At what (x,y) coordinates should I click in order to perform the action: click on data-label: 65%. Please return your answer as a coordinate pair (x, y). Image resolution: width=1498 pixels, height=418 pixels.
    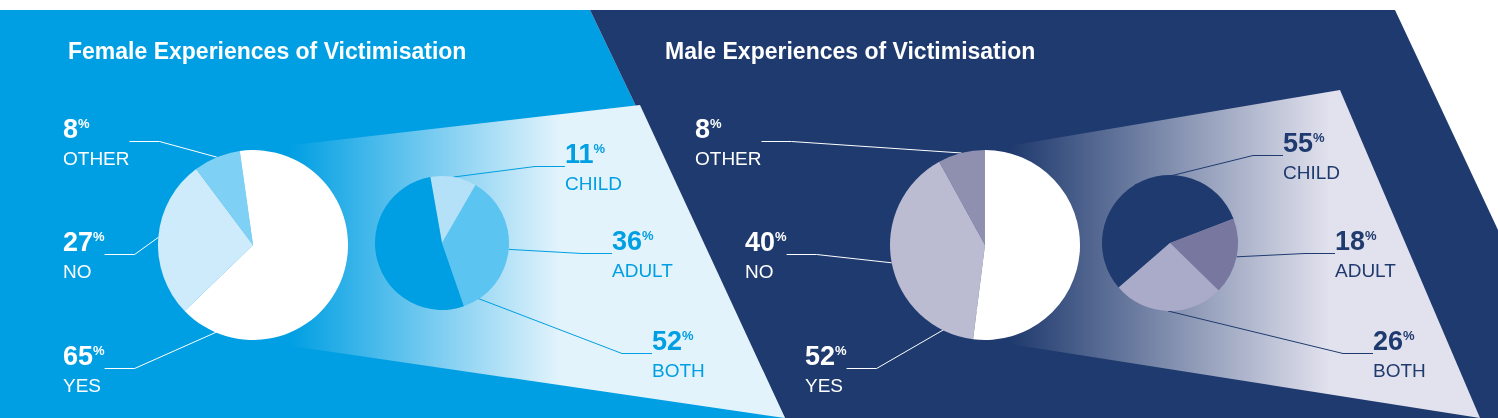
    Looking at the image, I should click on (84, 356).